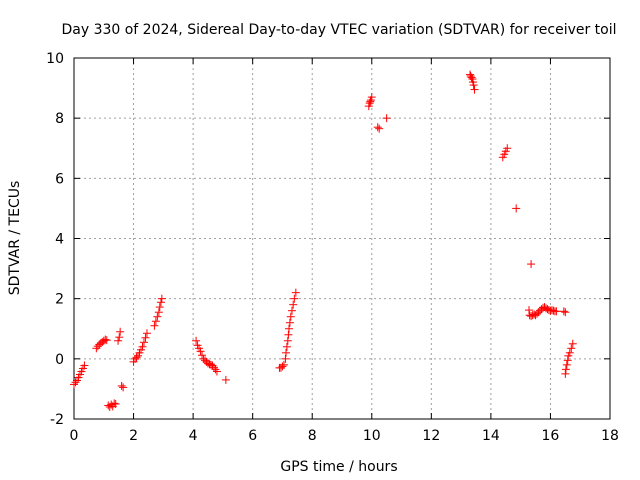  What do you see at coordinates (312, 436) in the screenshot?
I see `x-tick-label: 8` at bounding box center [312, 436].